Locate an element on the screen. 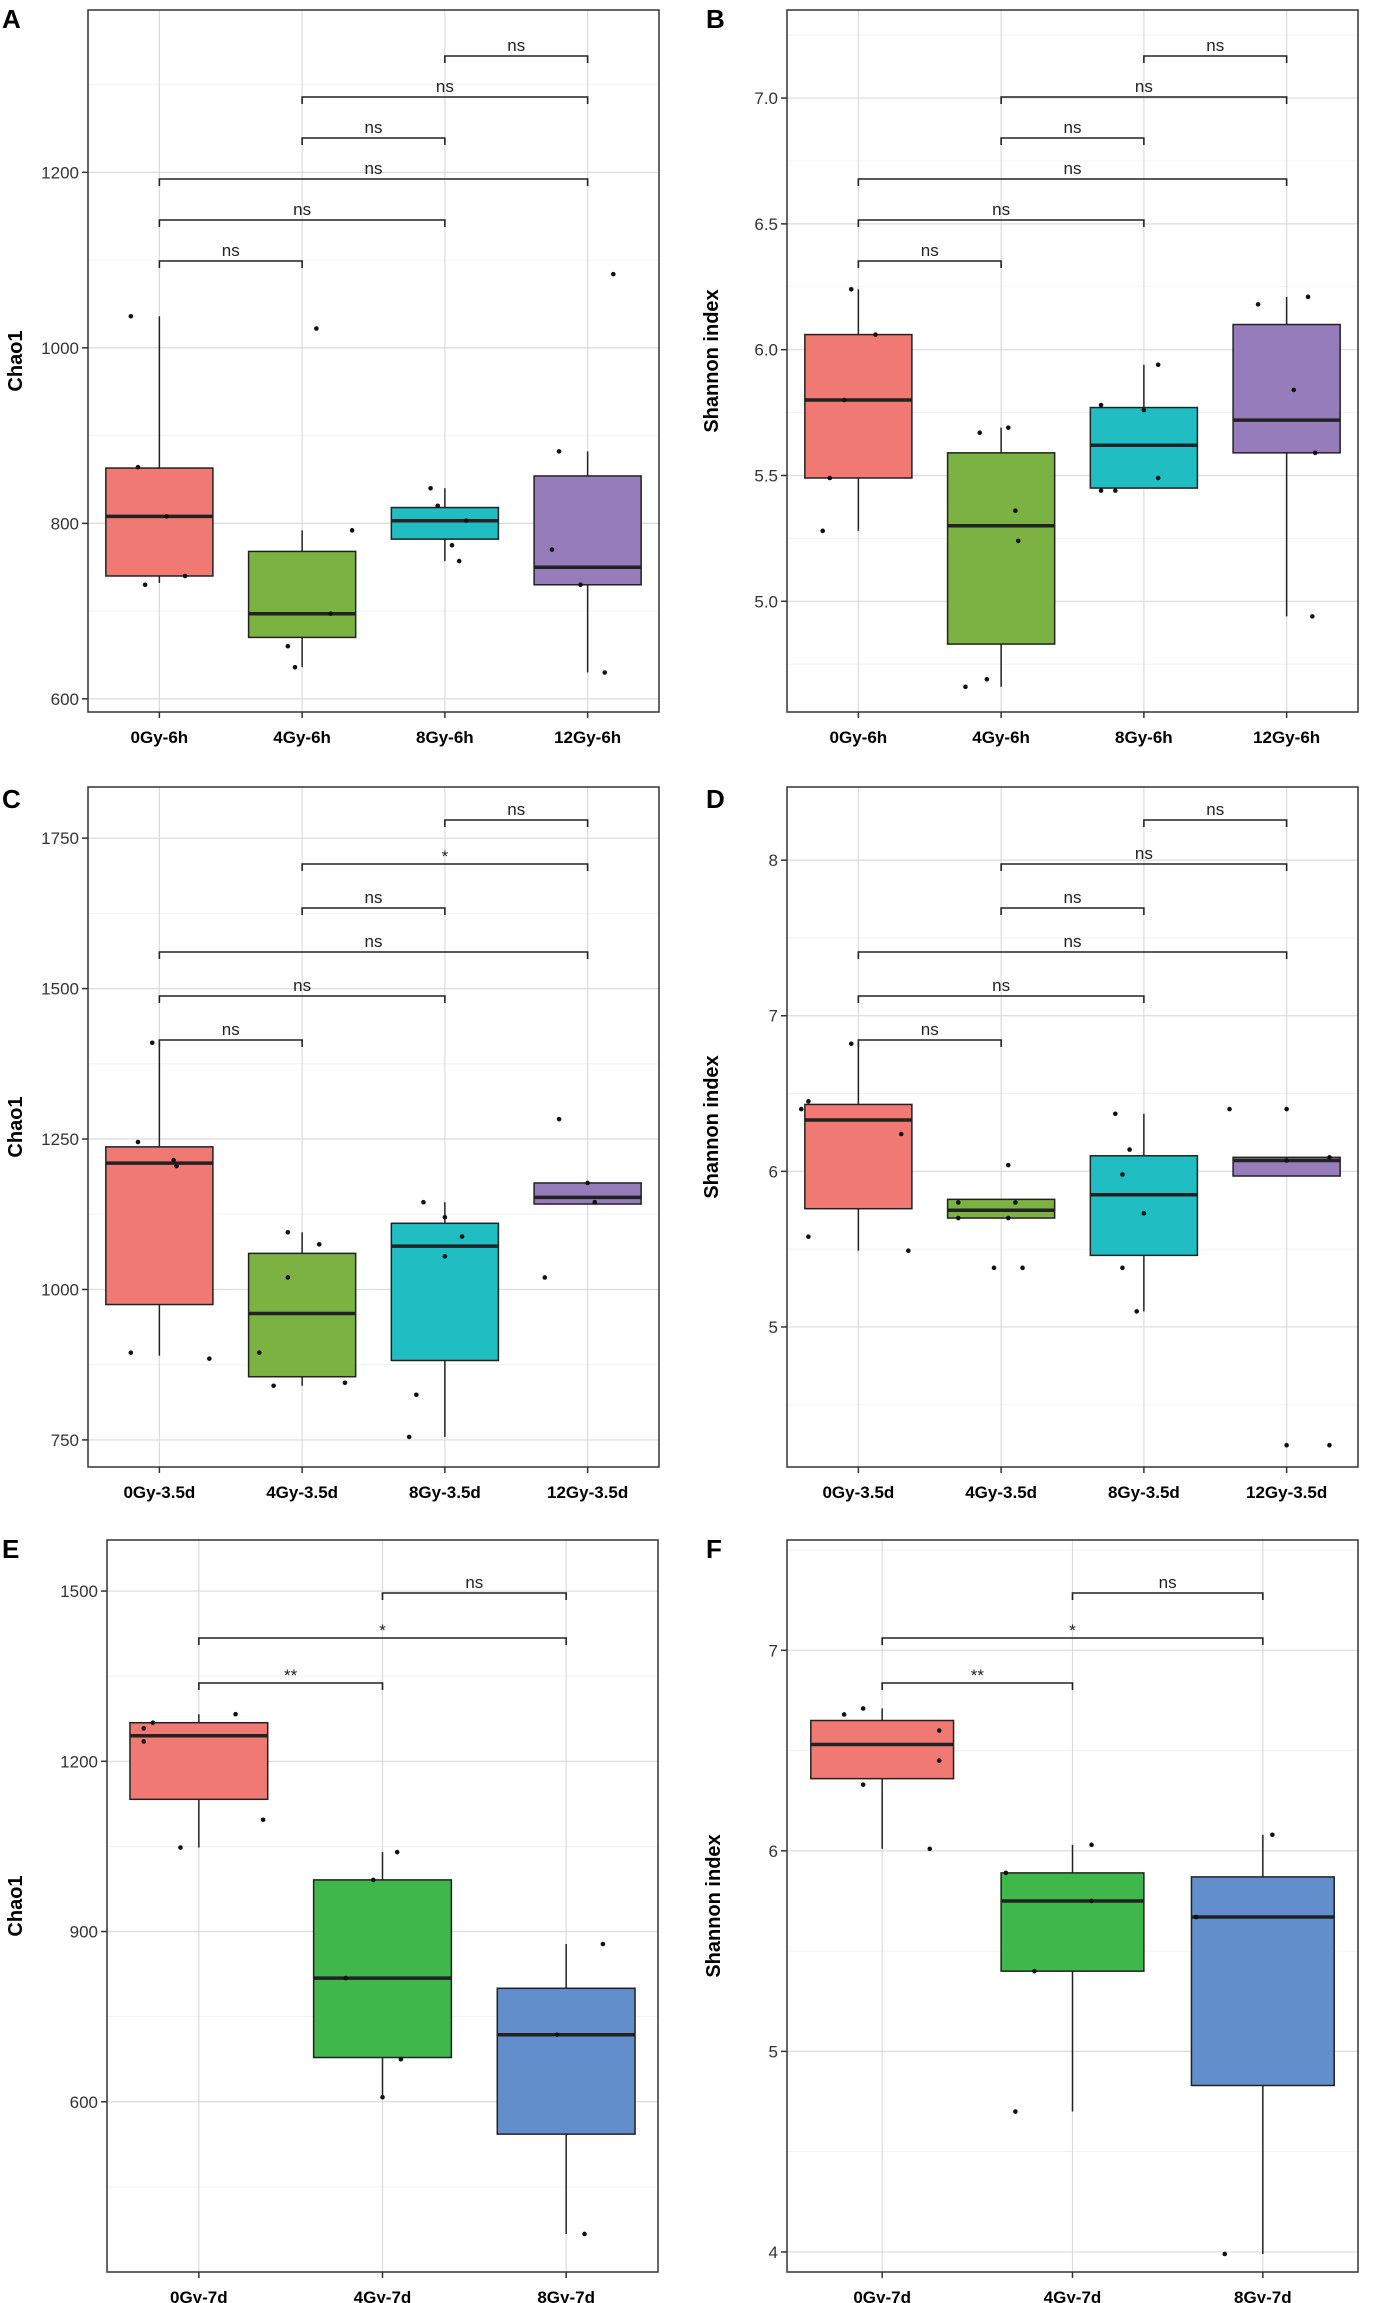 The width and height of the screenshot is (1397, 2303). x-tick-label: 8Gy-6h is located at coordinates (1144, 737).